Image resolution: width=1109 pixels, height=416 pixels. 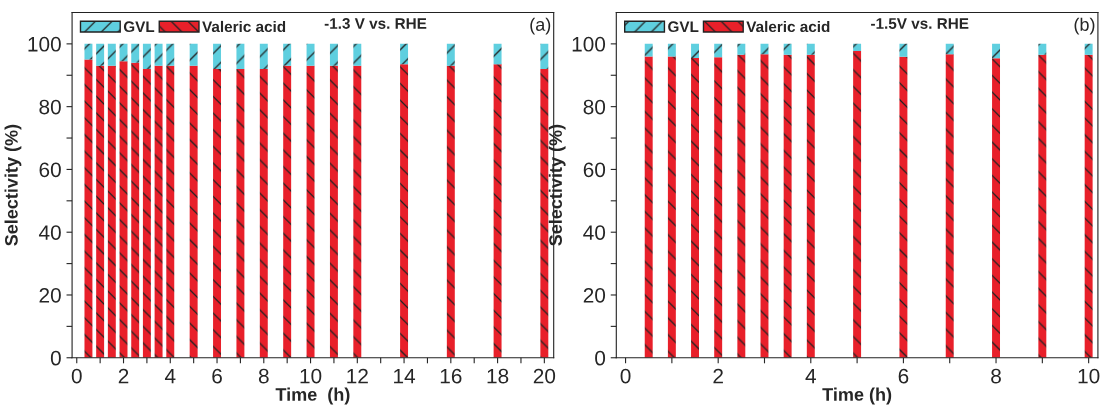 I want to click on annotation: -1.3 V vs. RHE, so click(x=375, y=23).